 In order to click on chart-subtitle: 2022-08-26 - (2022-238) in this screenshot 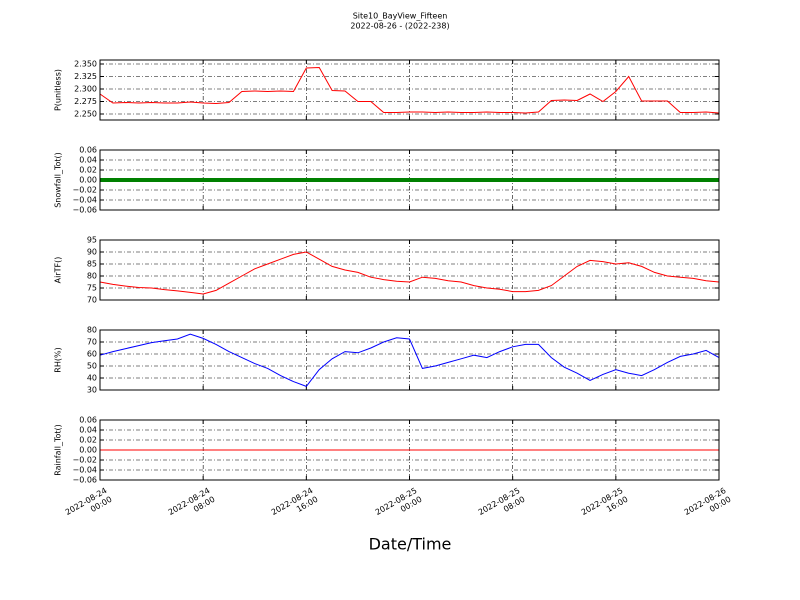, I will do `click(399, 26)`.